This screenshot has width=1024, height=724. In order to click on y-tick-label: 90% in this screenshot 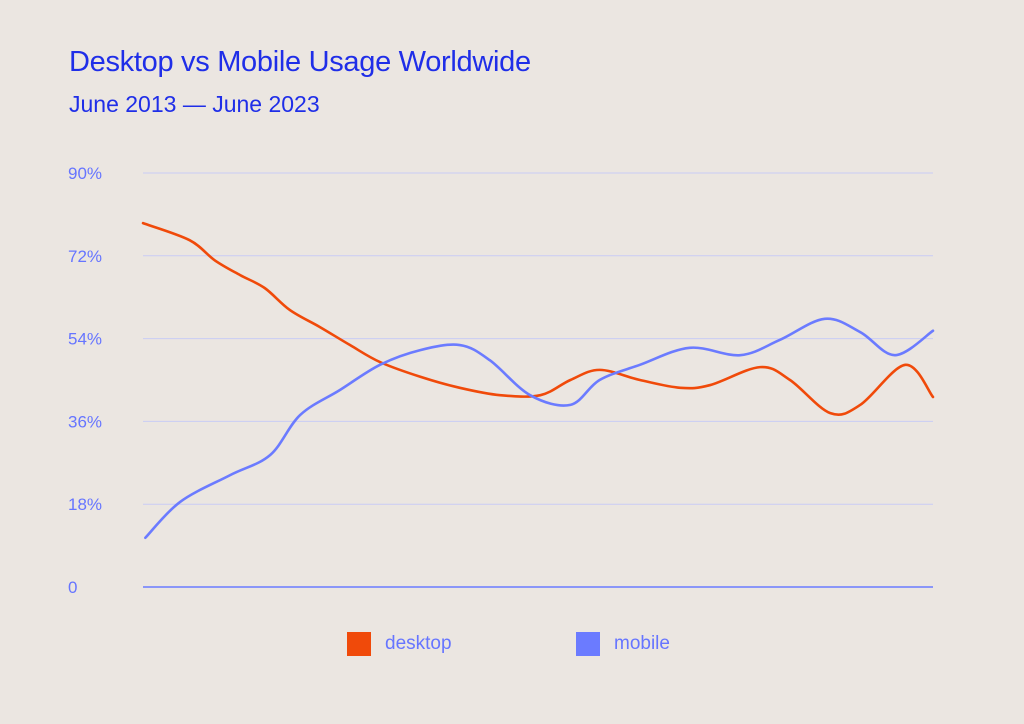, I will do `click(85, 173)`.